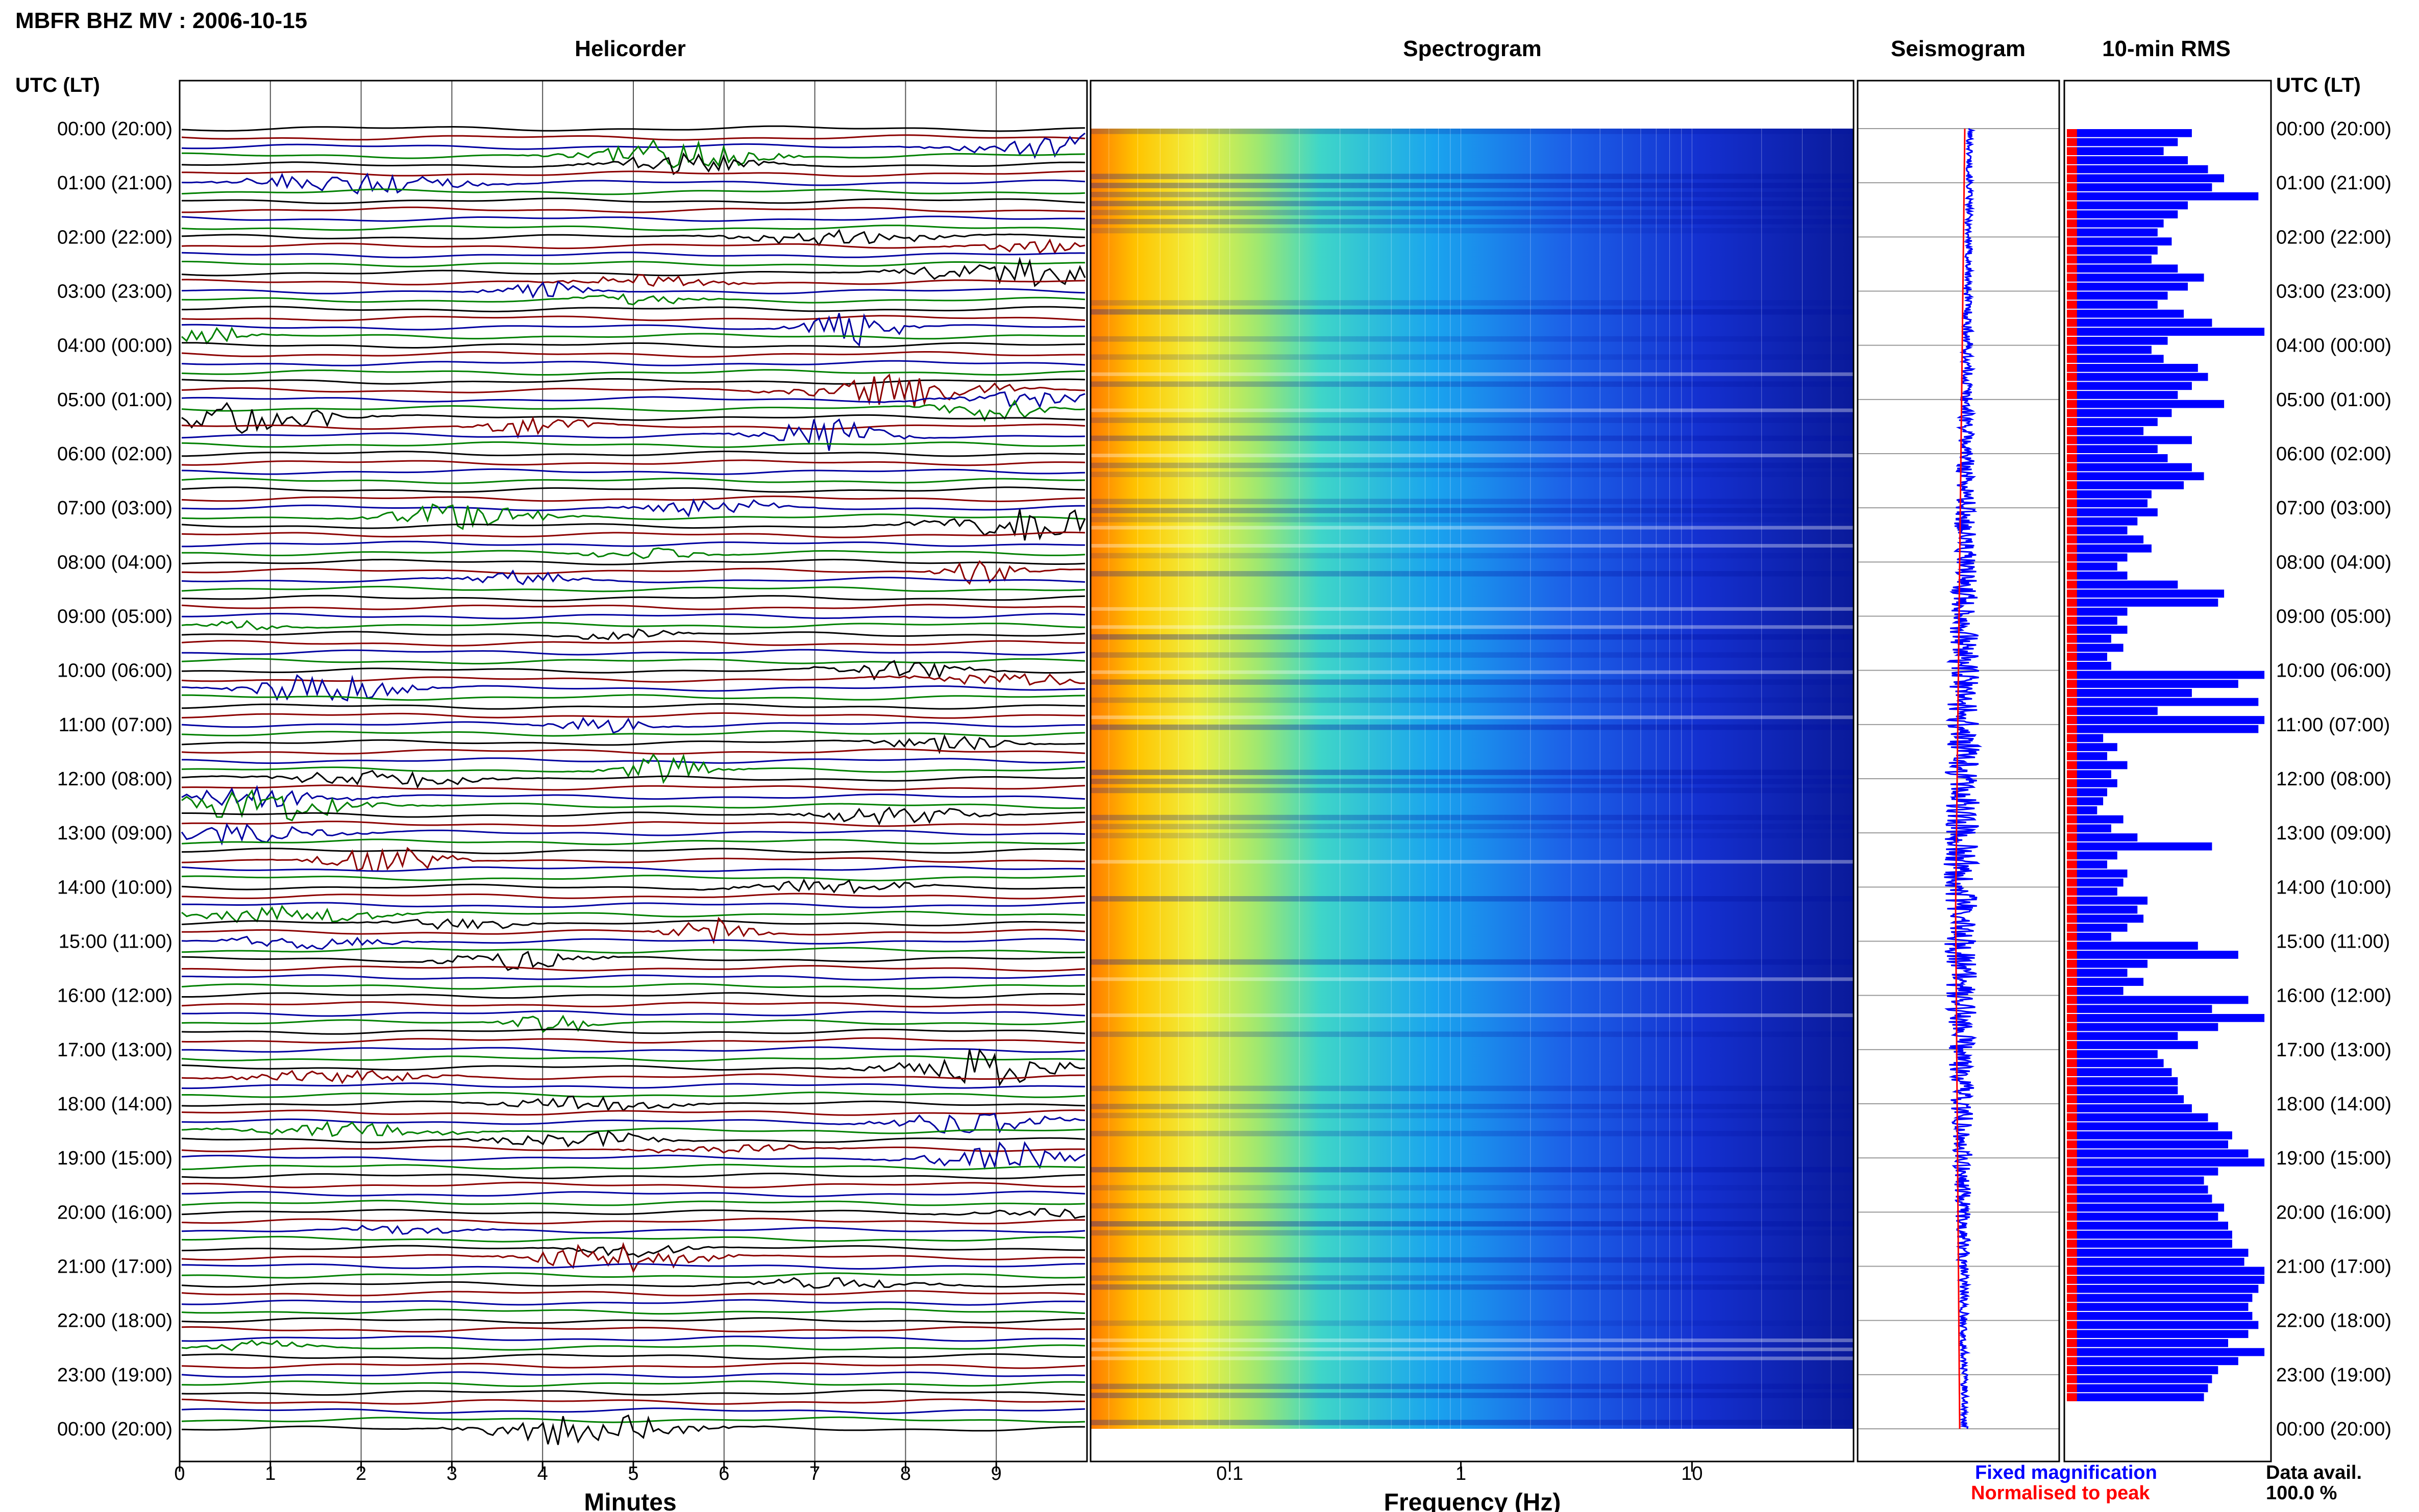 The width and height of the screenshot is (2419, 1512). I want to click on time-label-left: 05:00 (01:00), so click(114, 400).